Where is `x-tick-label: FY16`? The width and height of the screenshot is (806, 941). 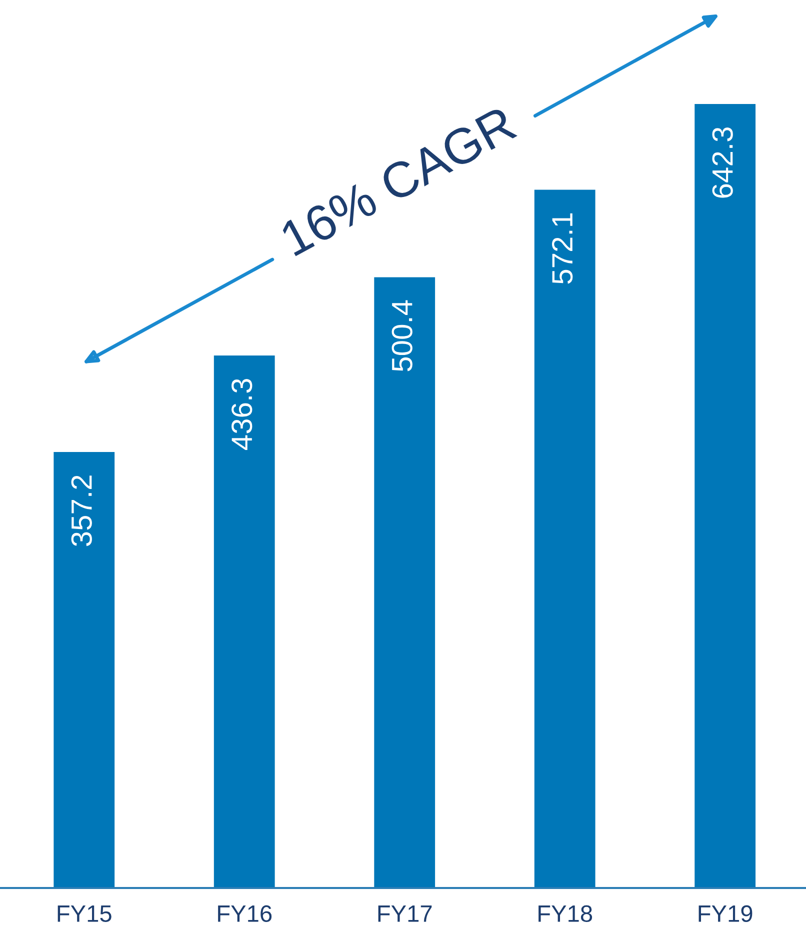 x-tick-label: FY16 is located at coordinates (245, 913).